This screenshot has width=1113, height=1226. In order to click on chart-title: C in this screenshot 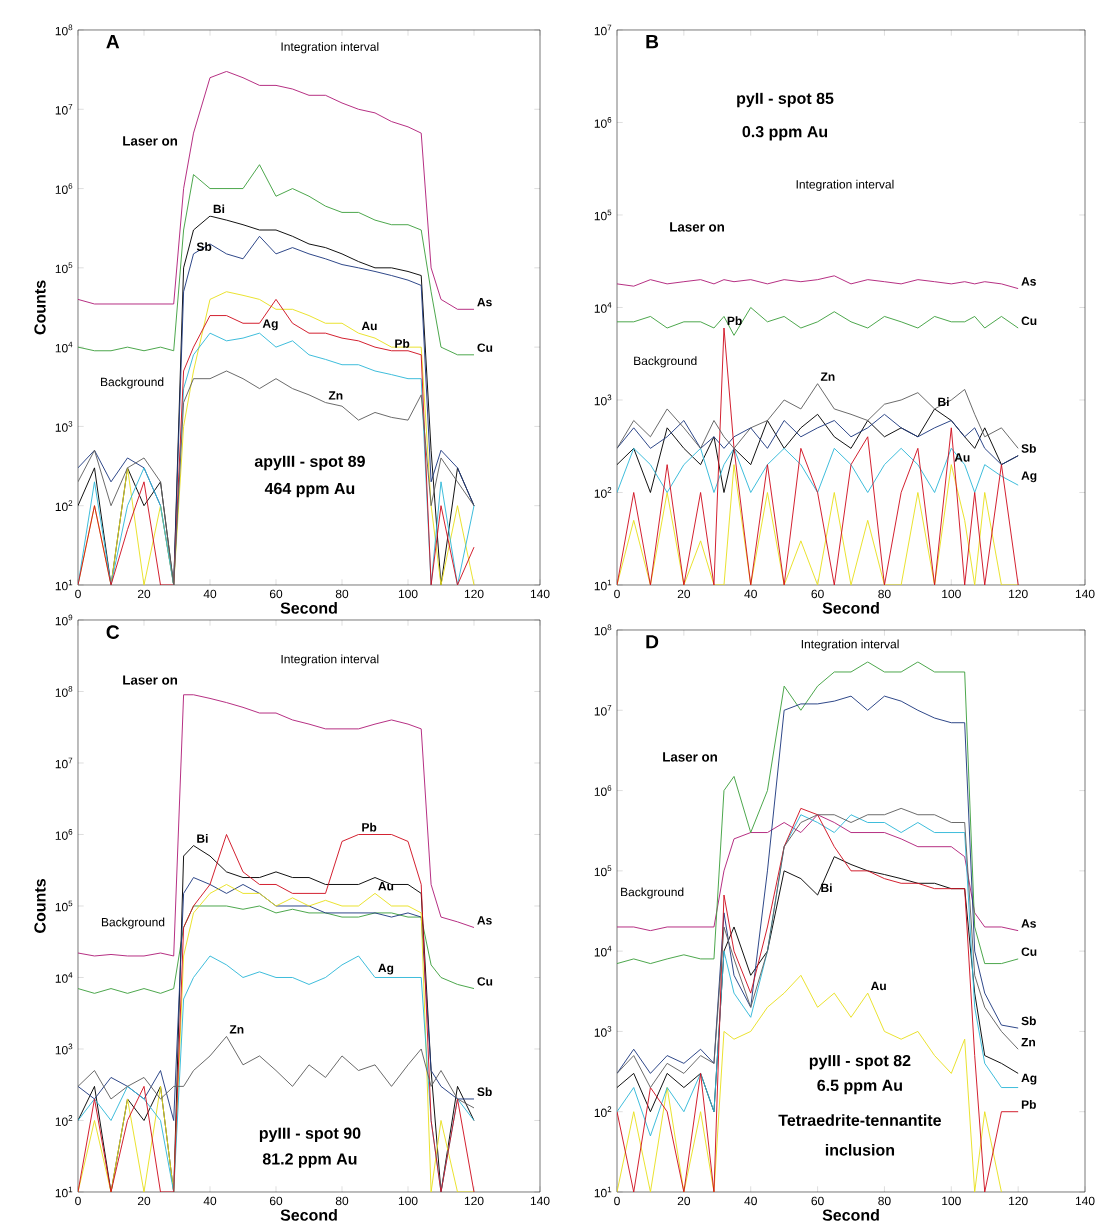, I will do `click(113, 632)`.